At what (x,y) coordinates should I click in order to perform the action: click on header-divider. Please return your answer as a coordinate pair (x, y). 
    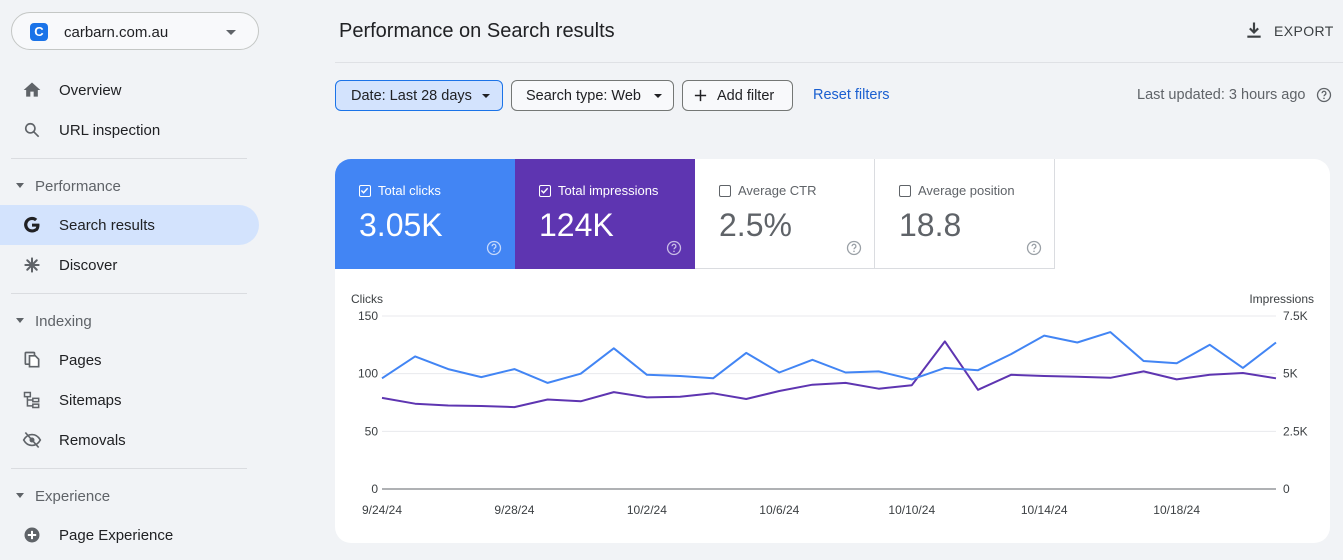
    Looking at the image, I should click on (839, 62).